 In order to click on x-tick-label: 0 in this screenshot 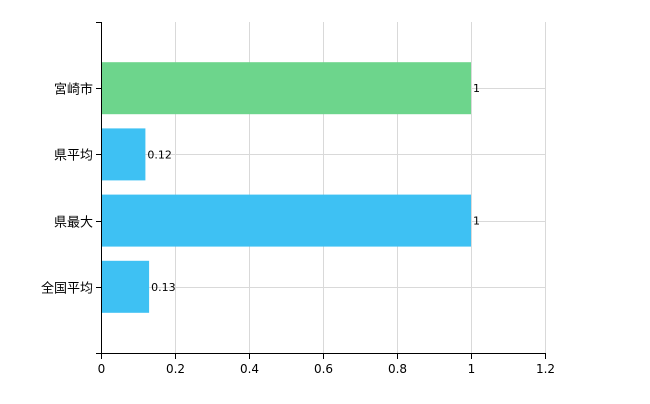, I will do `click(102, 369)`.